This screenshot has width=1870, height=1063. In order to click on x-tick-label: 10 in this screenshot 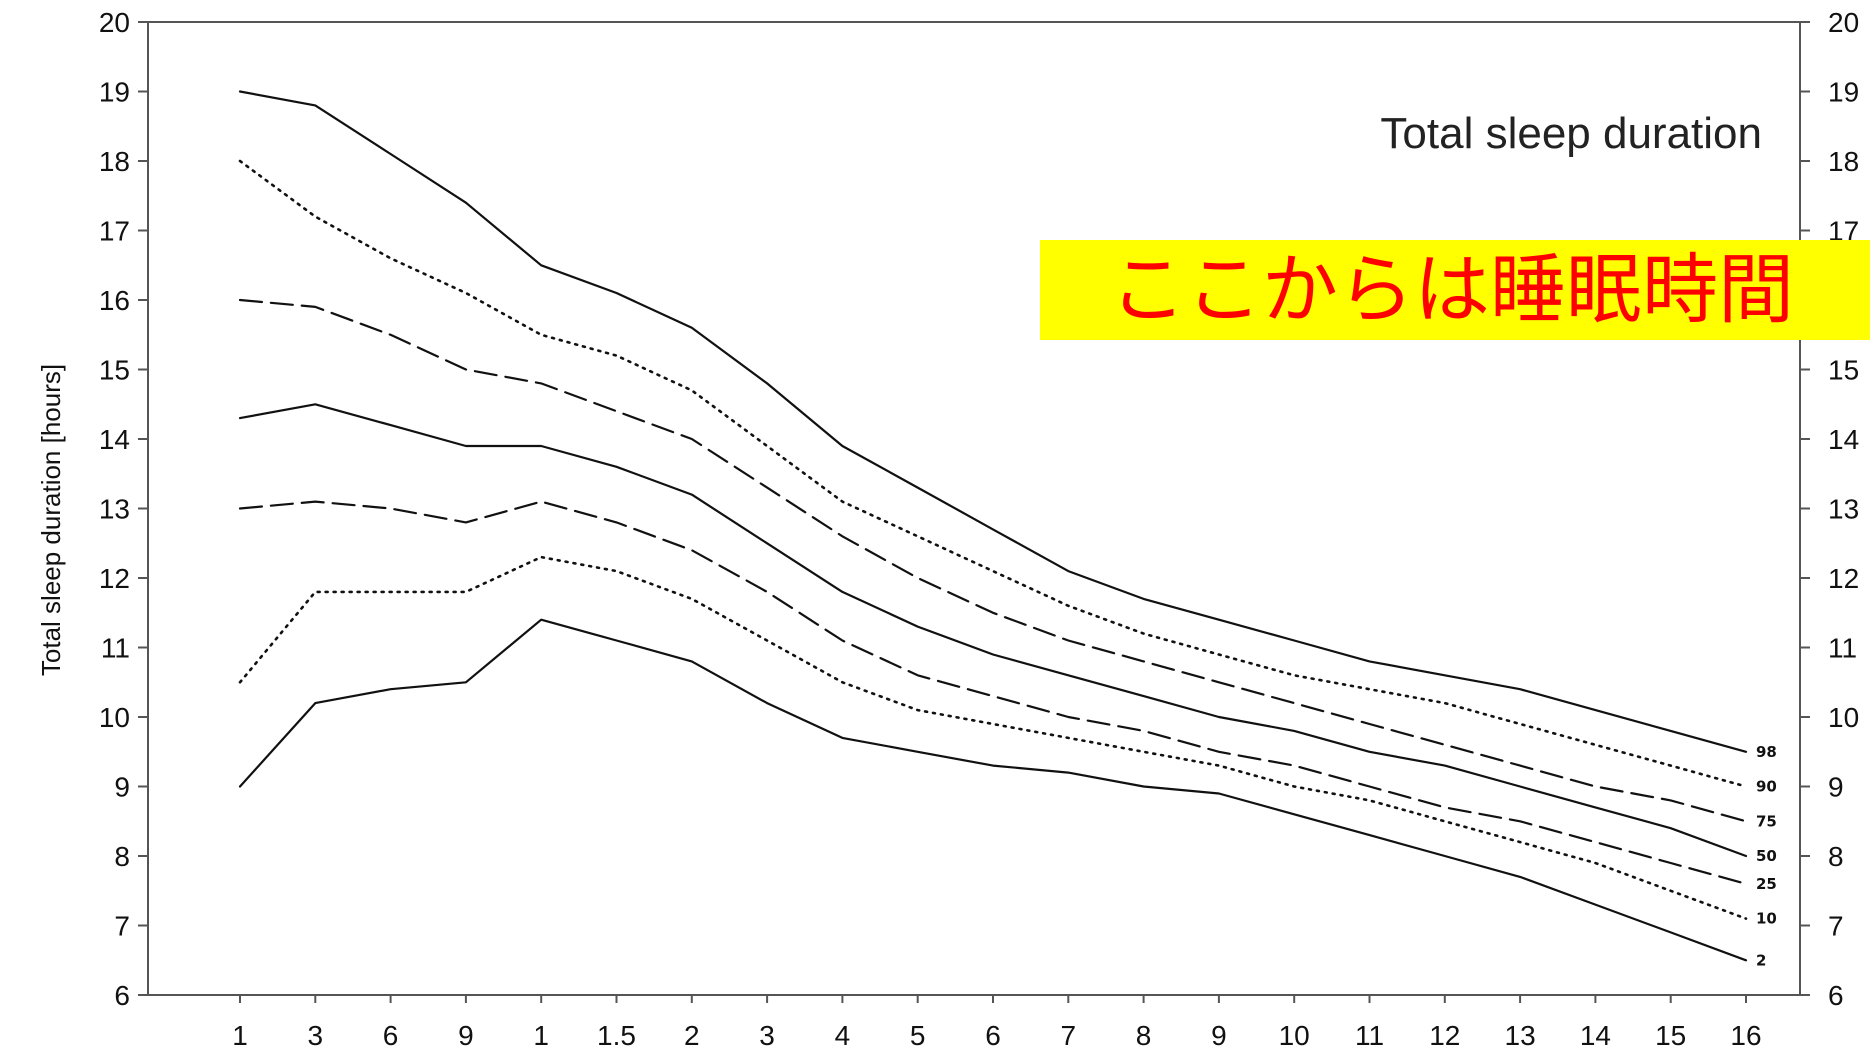, I will do `click(1294, 1035)`.